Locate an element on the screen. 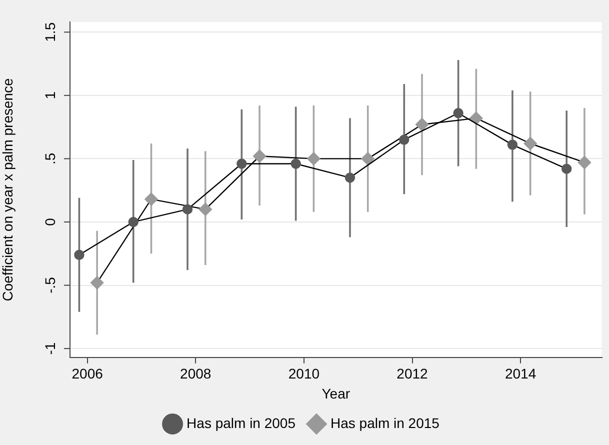  y-axis-title: Coefficient on year x palm presence is located at coordinates (8, 190).